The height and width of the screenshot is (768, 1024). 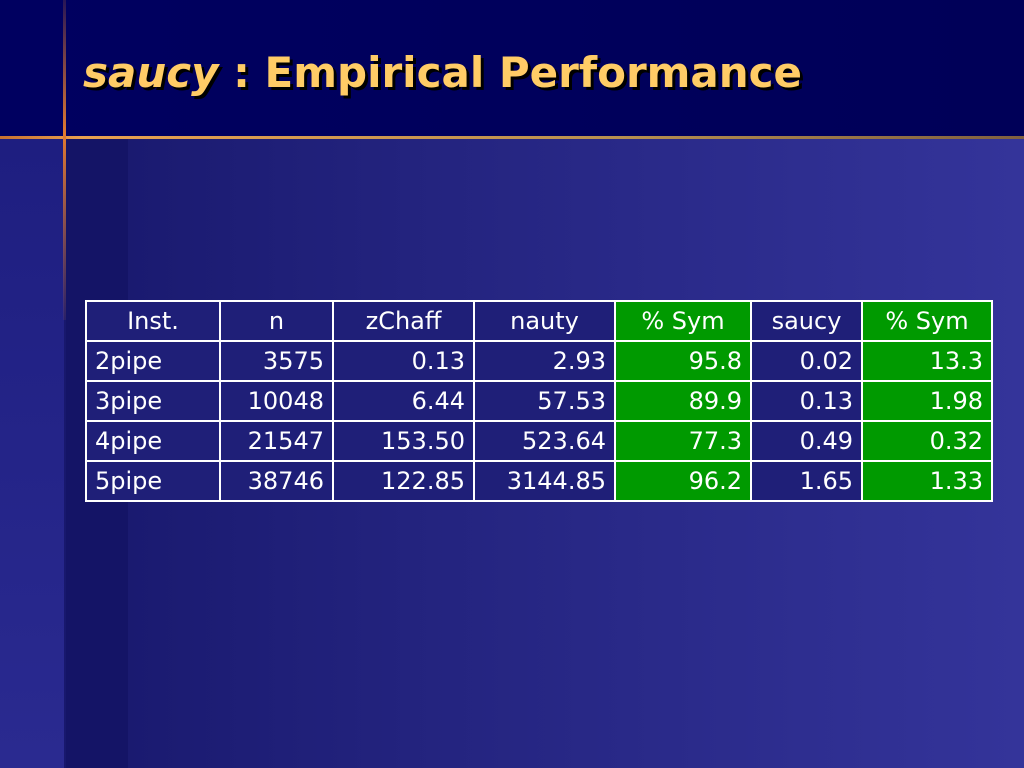 What do you see at coordinates (927, 441) in the screenshot?
I see `table-cell: 0.32` at bounding box center [927, 441].